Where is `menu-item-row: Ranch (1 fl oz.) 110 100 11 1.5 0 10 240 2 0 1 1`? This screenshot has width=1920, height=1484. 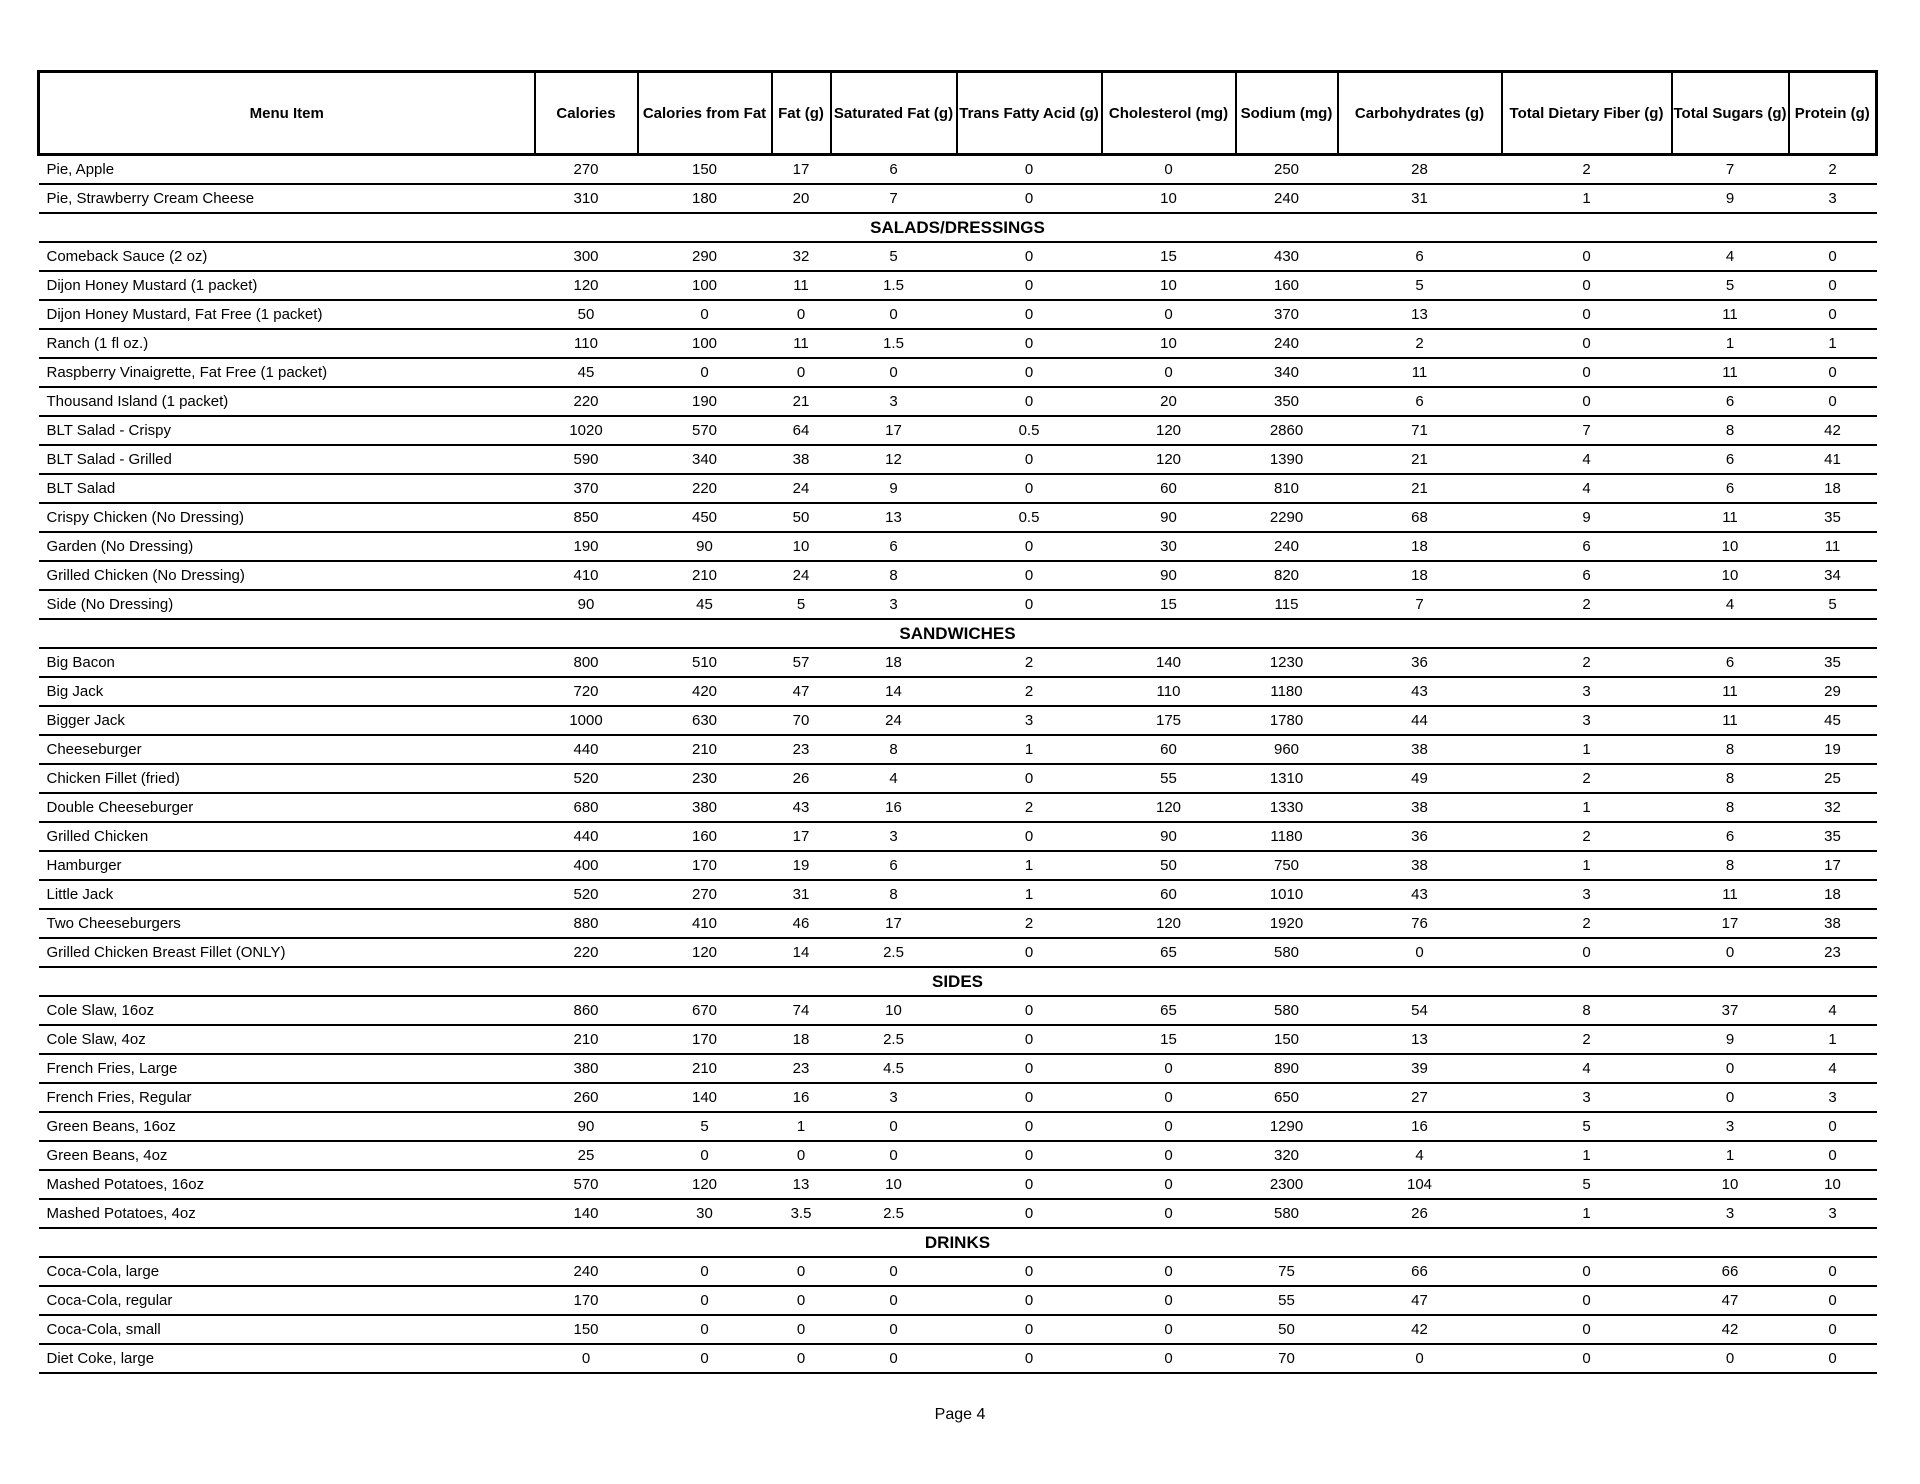
menu-item-row: Ranch (1 fl oz.) 110 100 11 1.5 0 10 240 2 0 1 1 is located at coordinates (957, 344).